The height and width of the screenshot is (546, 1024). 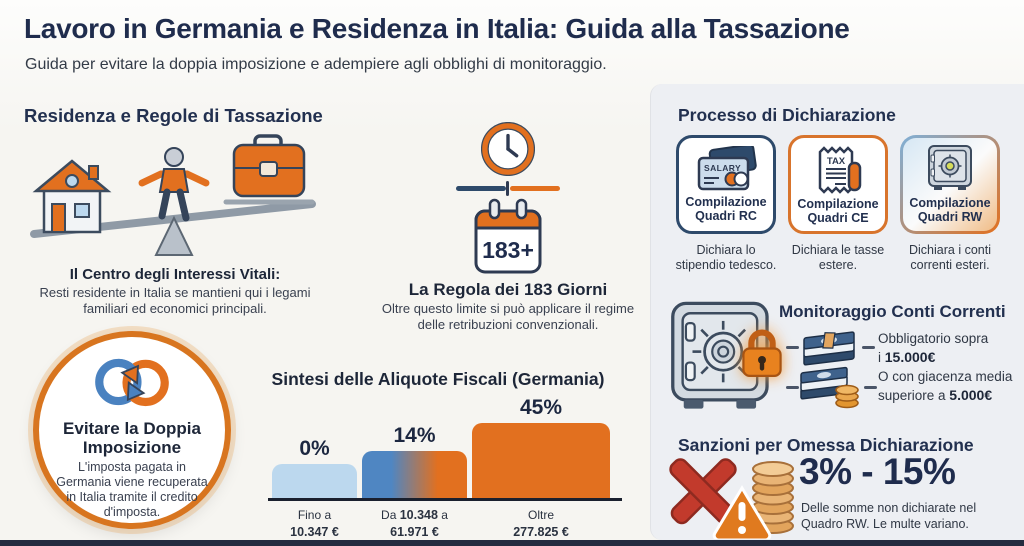 What do you see at coordinates (933, 348) in the screenshot?
I see `monitoring-item-1: Obbligatorio sopra i 15.000€` at bounding box center [933, 348].